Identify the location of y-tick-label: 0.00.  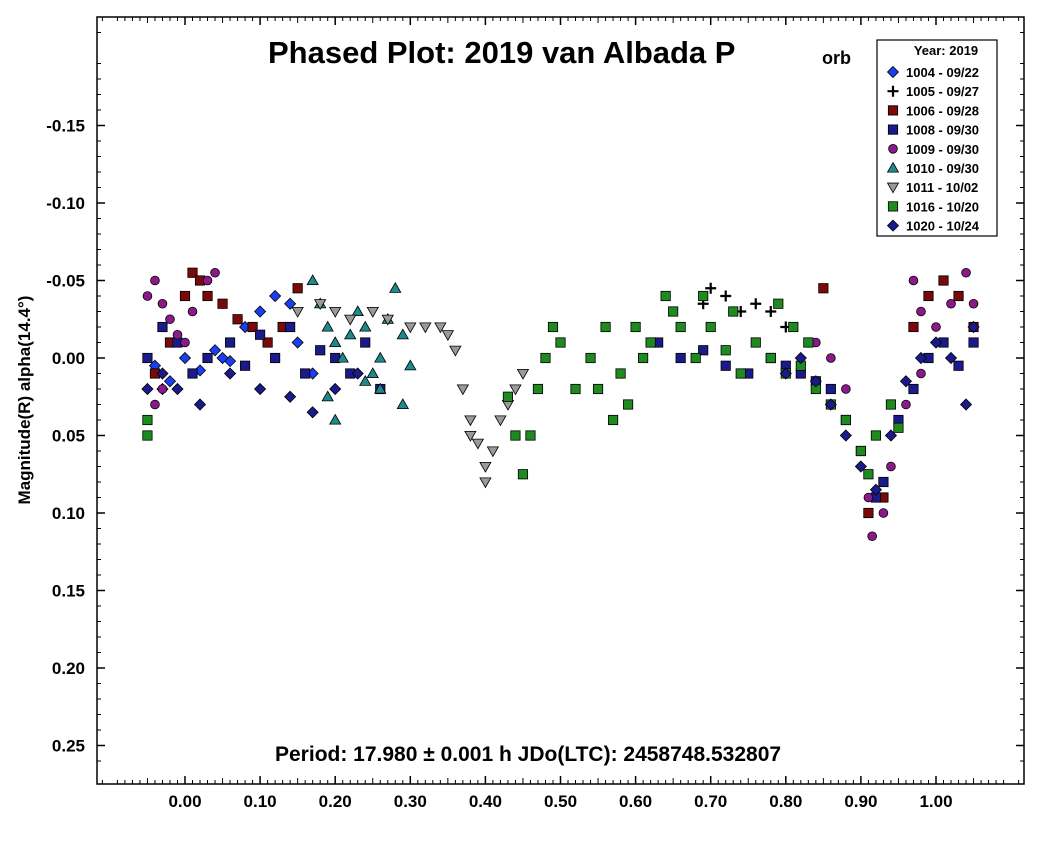
(68, 358).